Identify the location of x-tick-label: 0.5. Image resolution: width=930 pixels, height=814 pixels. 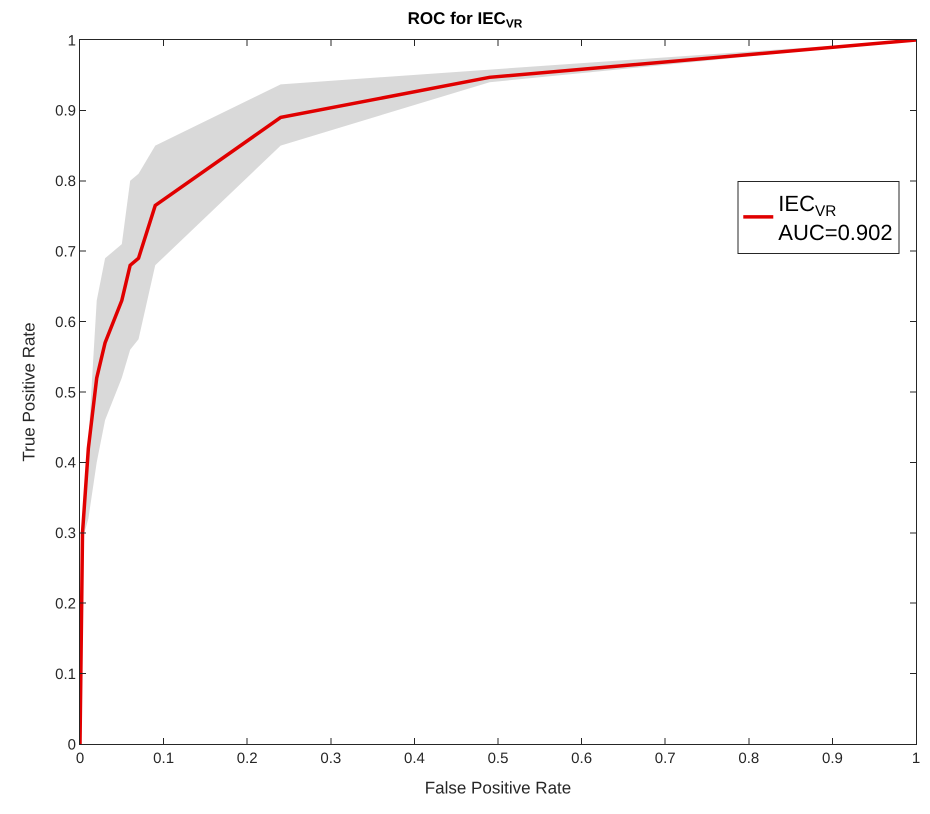
(498, 758).